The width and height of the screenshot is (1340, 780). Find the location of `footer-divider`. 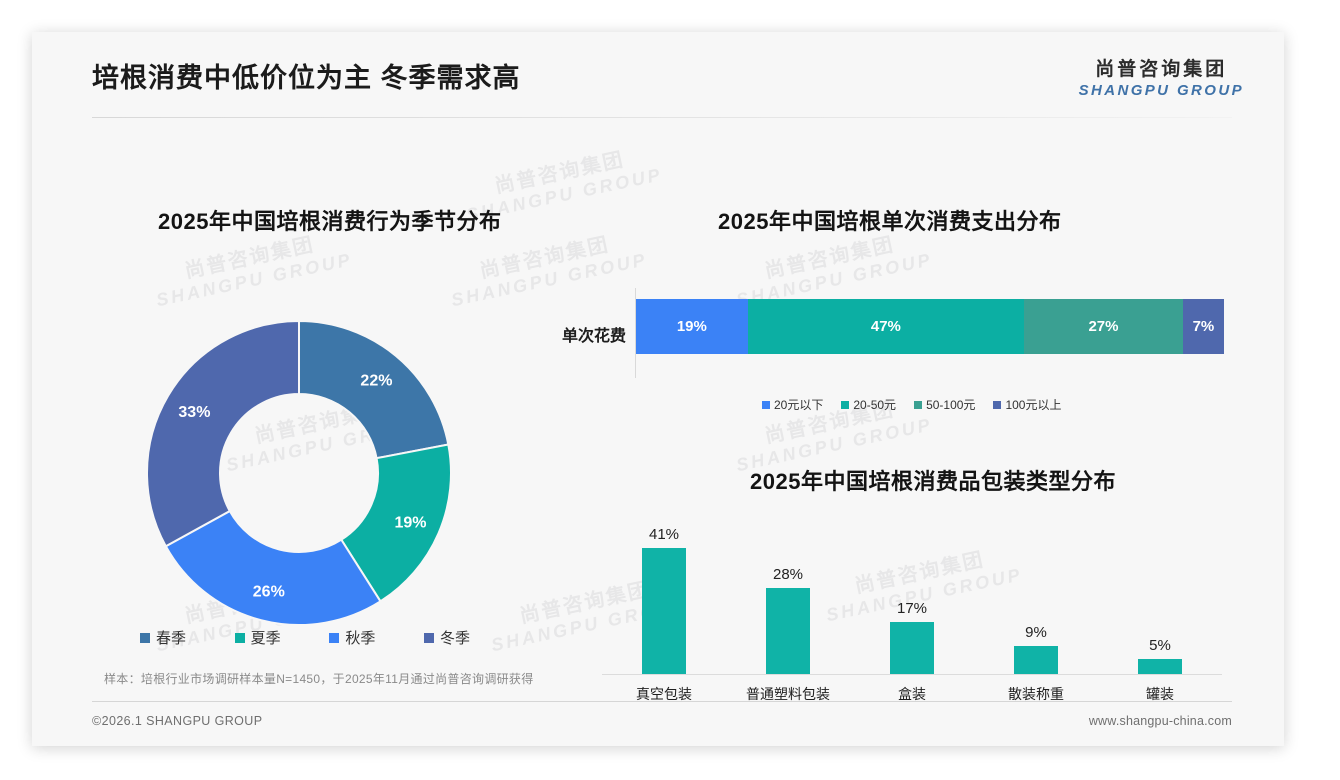

footer-divider is located at coordinates (662, 701).